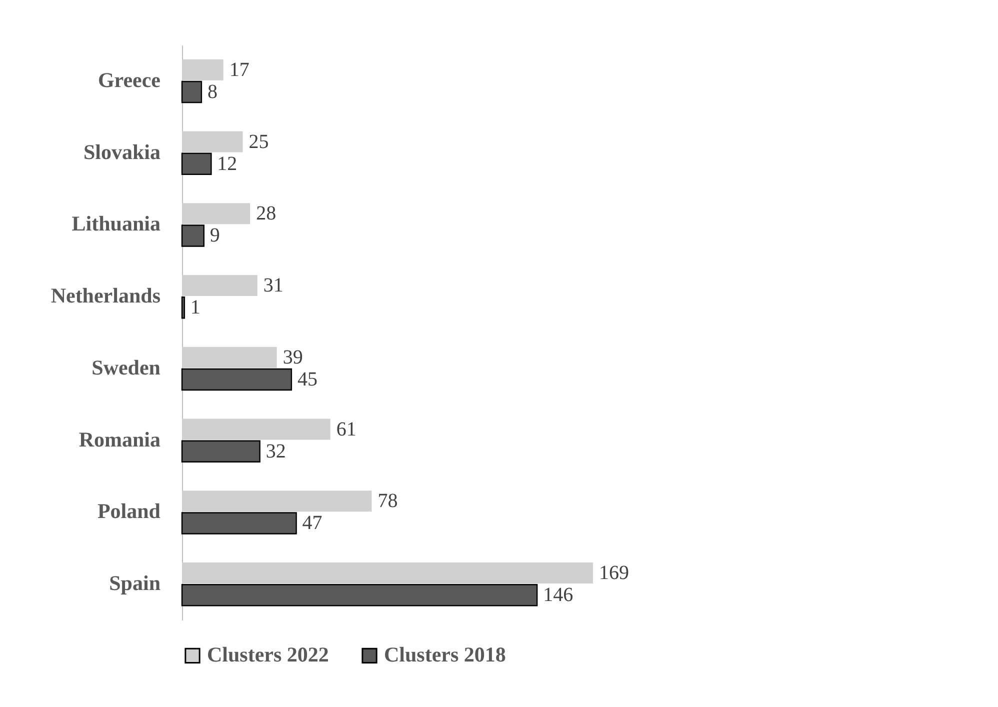 This screenshot has height=707, width=998. What do you see at coordinates (129, 511) in the screenshot?
I see `y-tick-label: Poland` at bounding box center [129, 511].